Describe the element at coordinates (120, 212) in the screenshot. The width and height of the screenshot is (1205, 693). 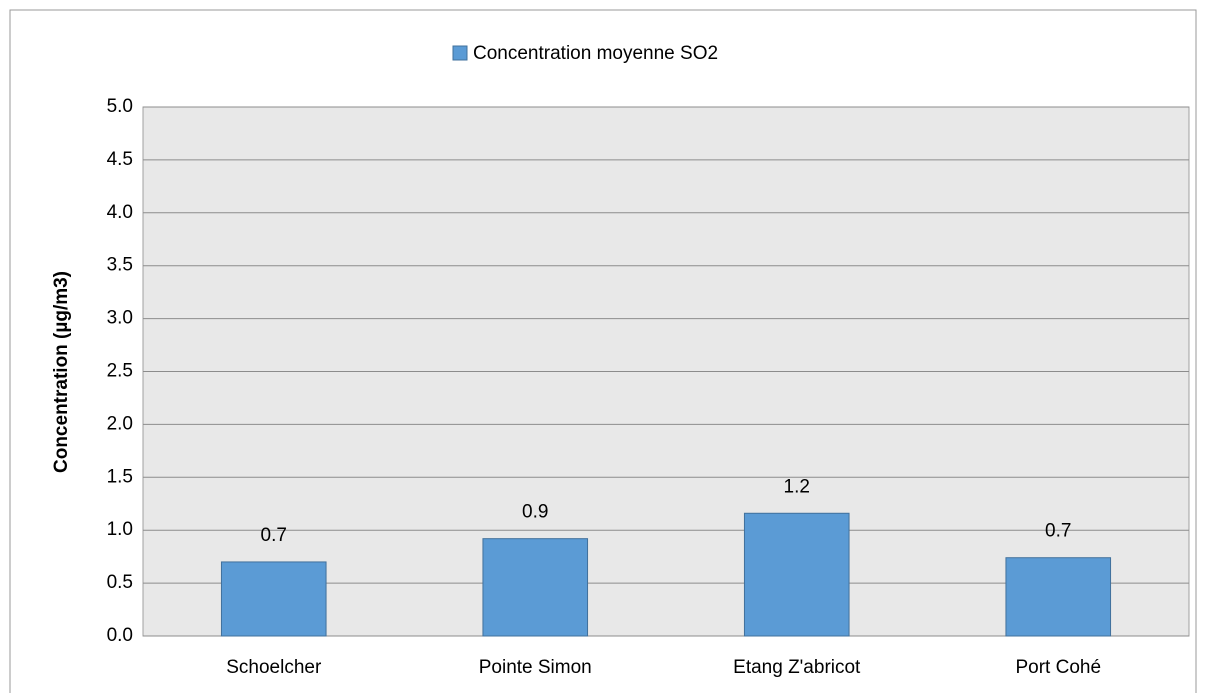
I see `y-tick-label: 4.0` at that location.